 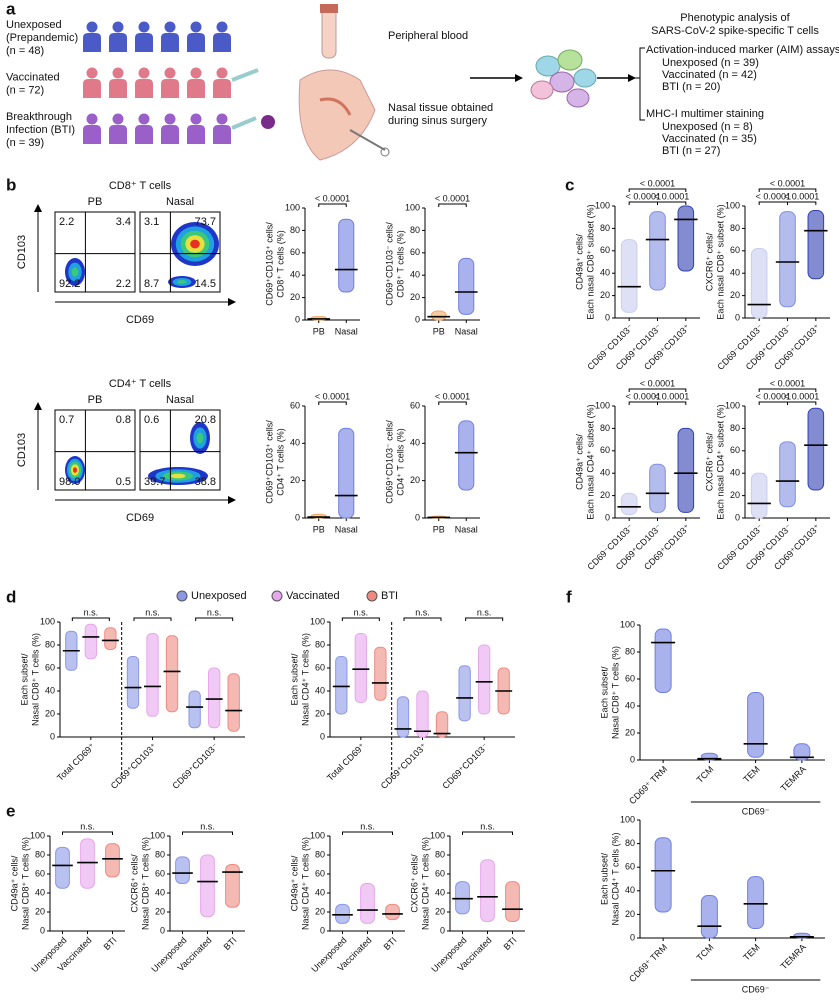 What do you see at coordinates (182, 282) in the screenshot?
I see `density` at bounding box center [182, 282].